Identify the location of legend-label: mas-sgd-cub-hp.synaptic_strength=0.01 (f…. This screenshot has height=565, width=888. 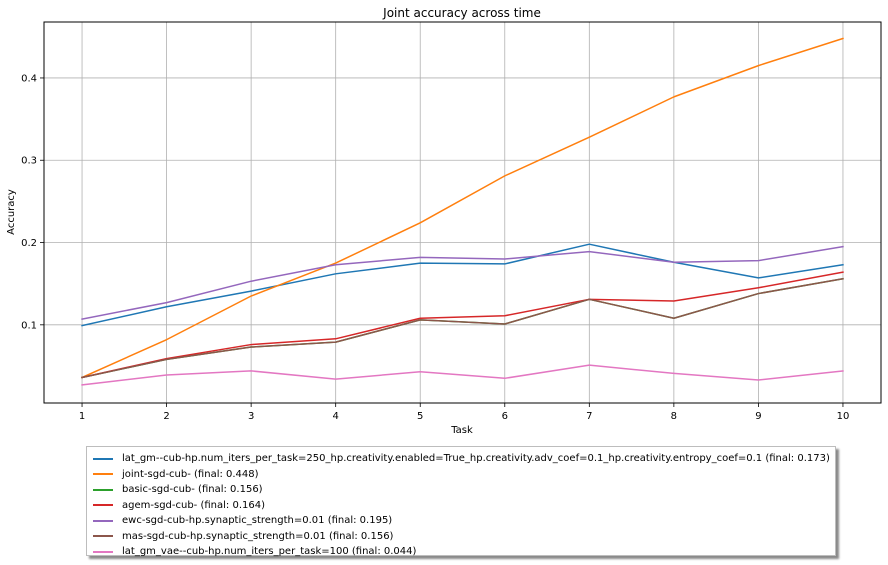
(258, 536).